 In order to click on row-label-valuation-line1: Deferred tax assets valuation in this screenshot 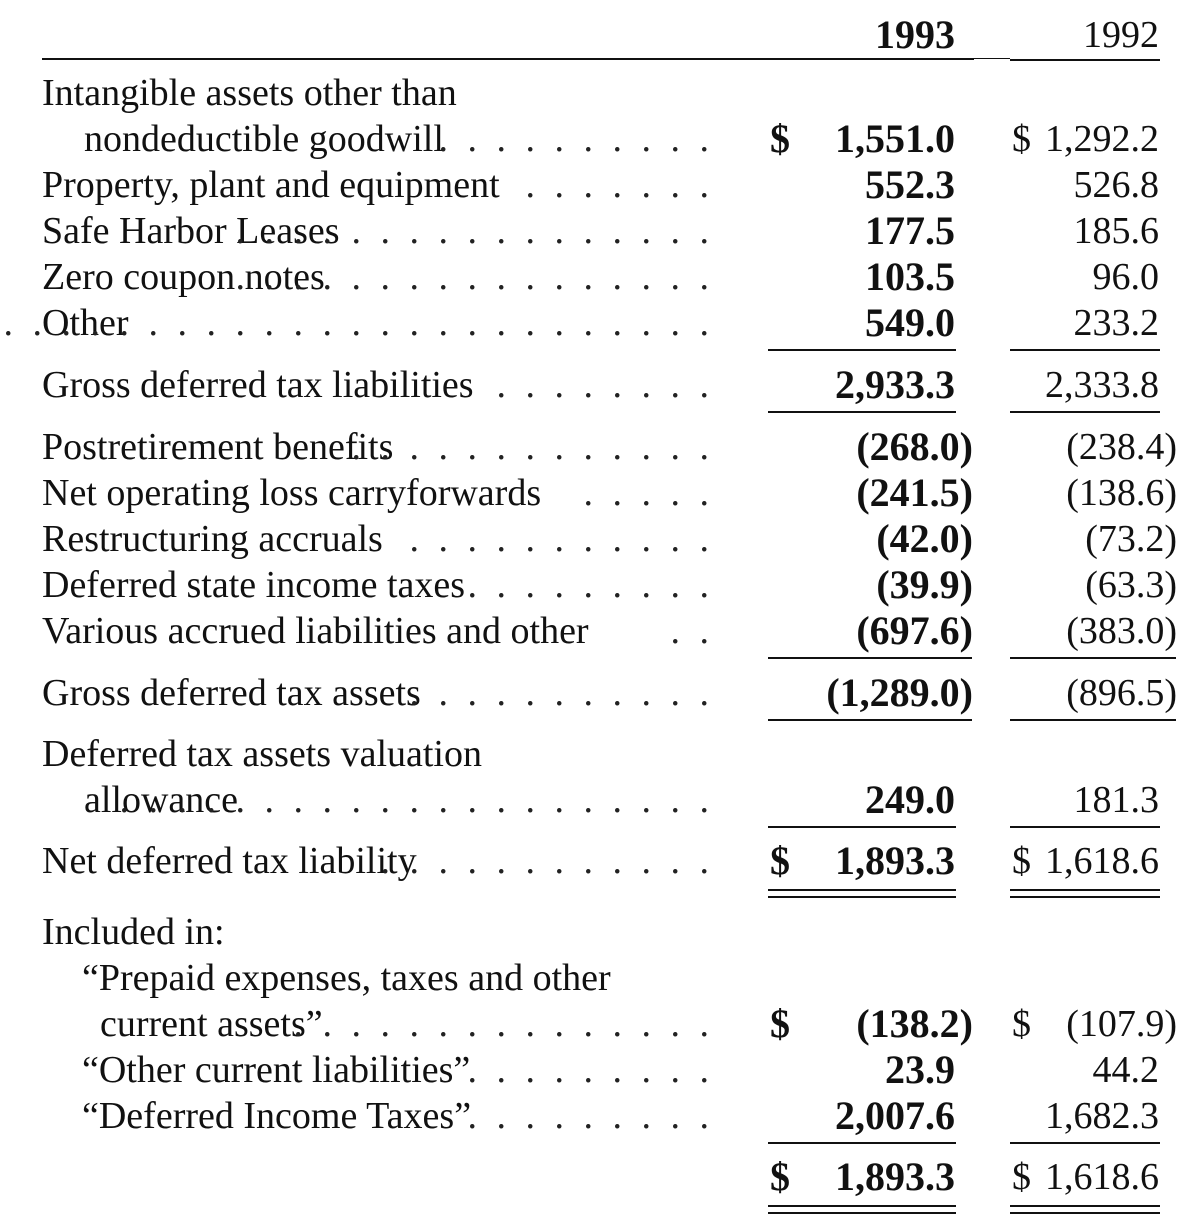, I will do `click(262, 754)`.